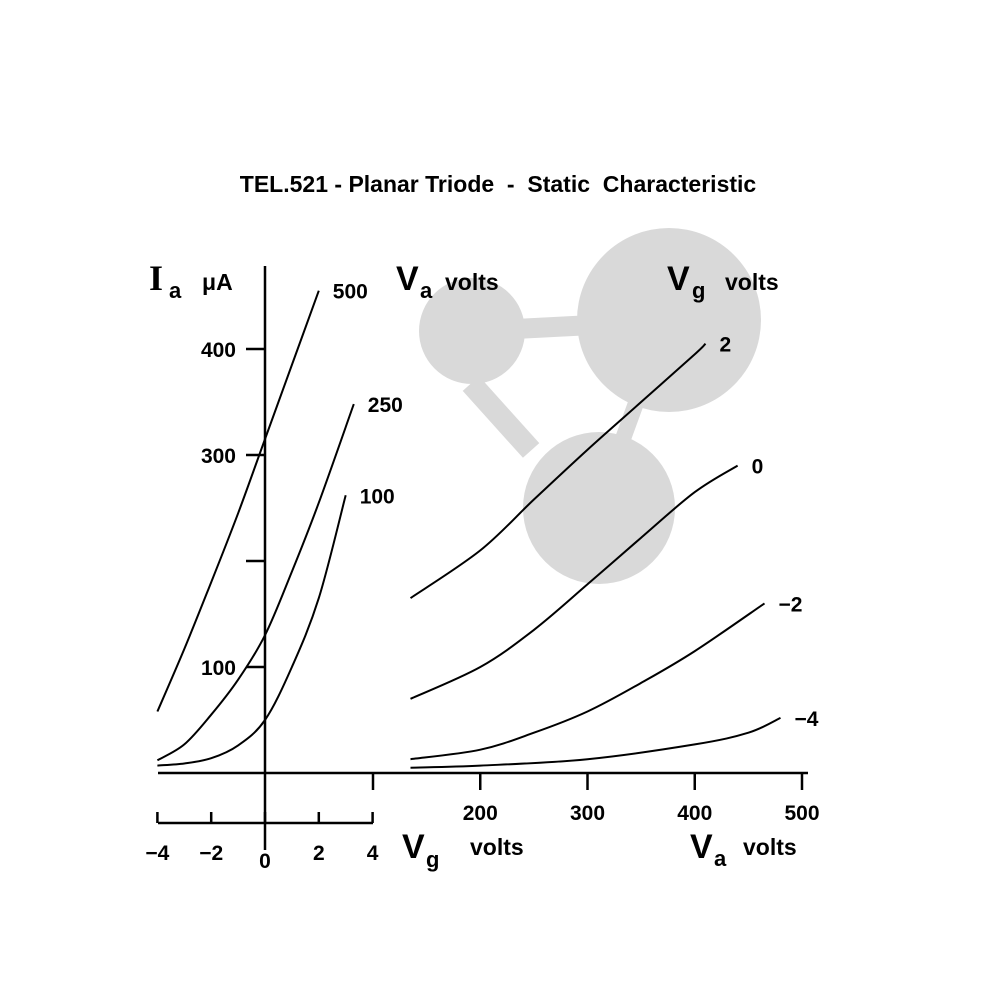 This screenshot has width=1000, height=1000. Describe the element at coordinates (373, 853) in the screenshot. I see `vg-tick-label: 4` at that location.